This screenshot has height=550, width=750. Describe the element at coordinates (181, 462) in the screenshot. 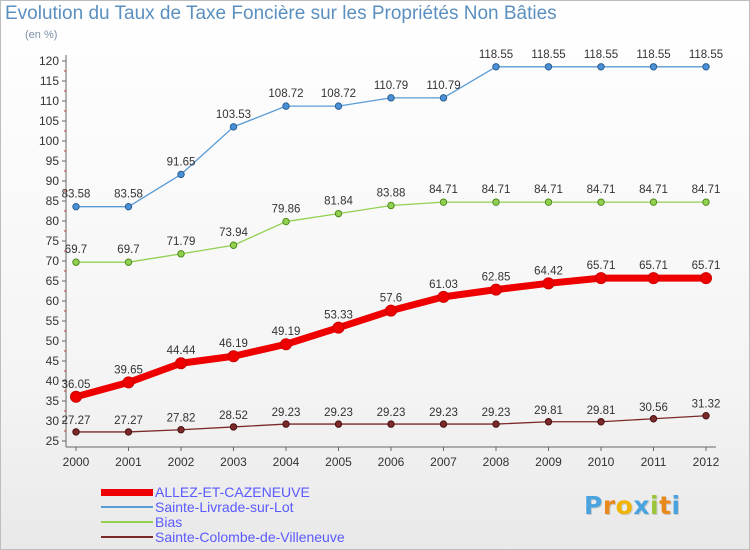

I see `x-tick-label: 2002` at that location.